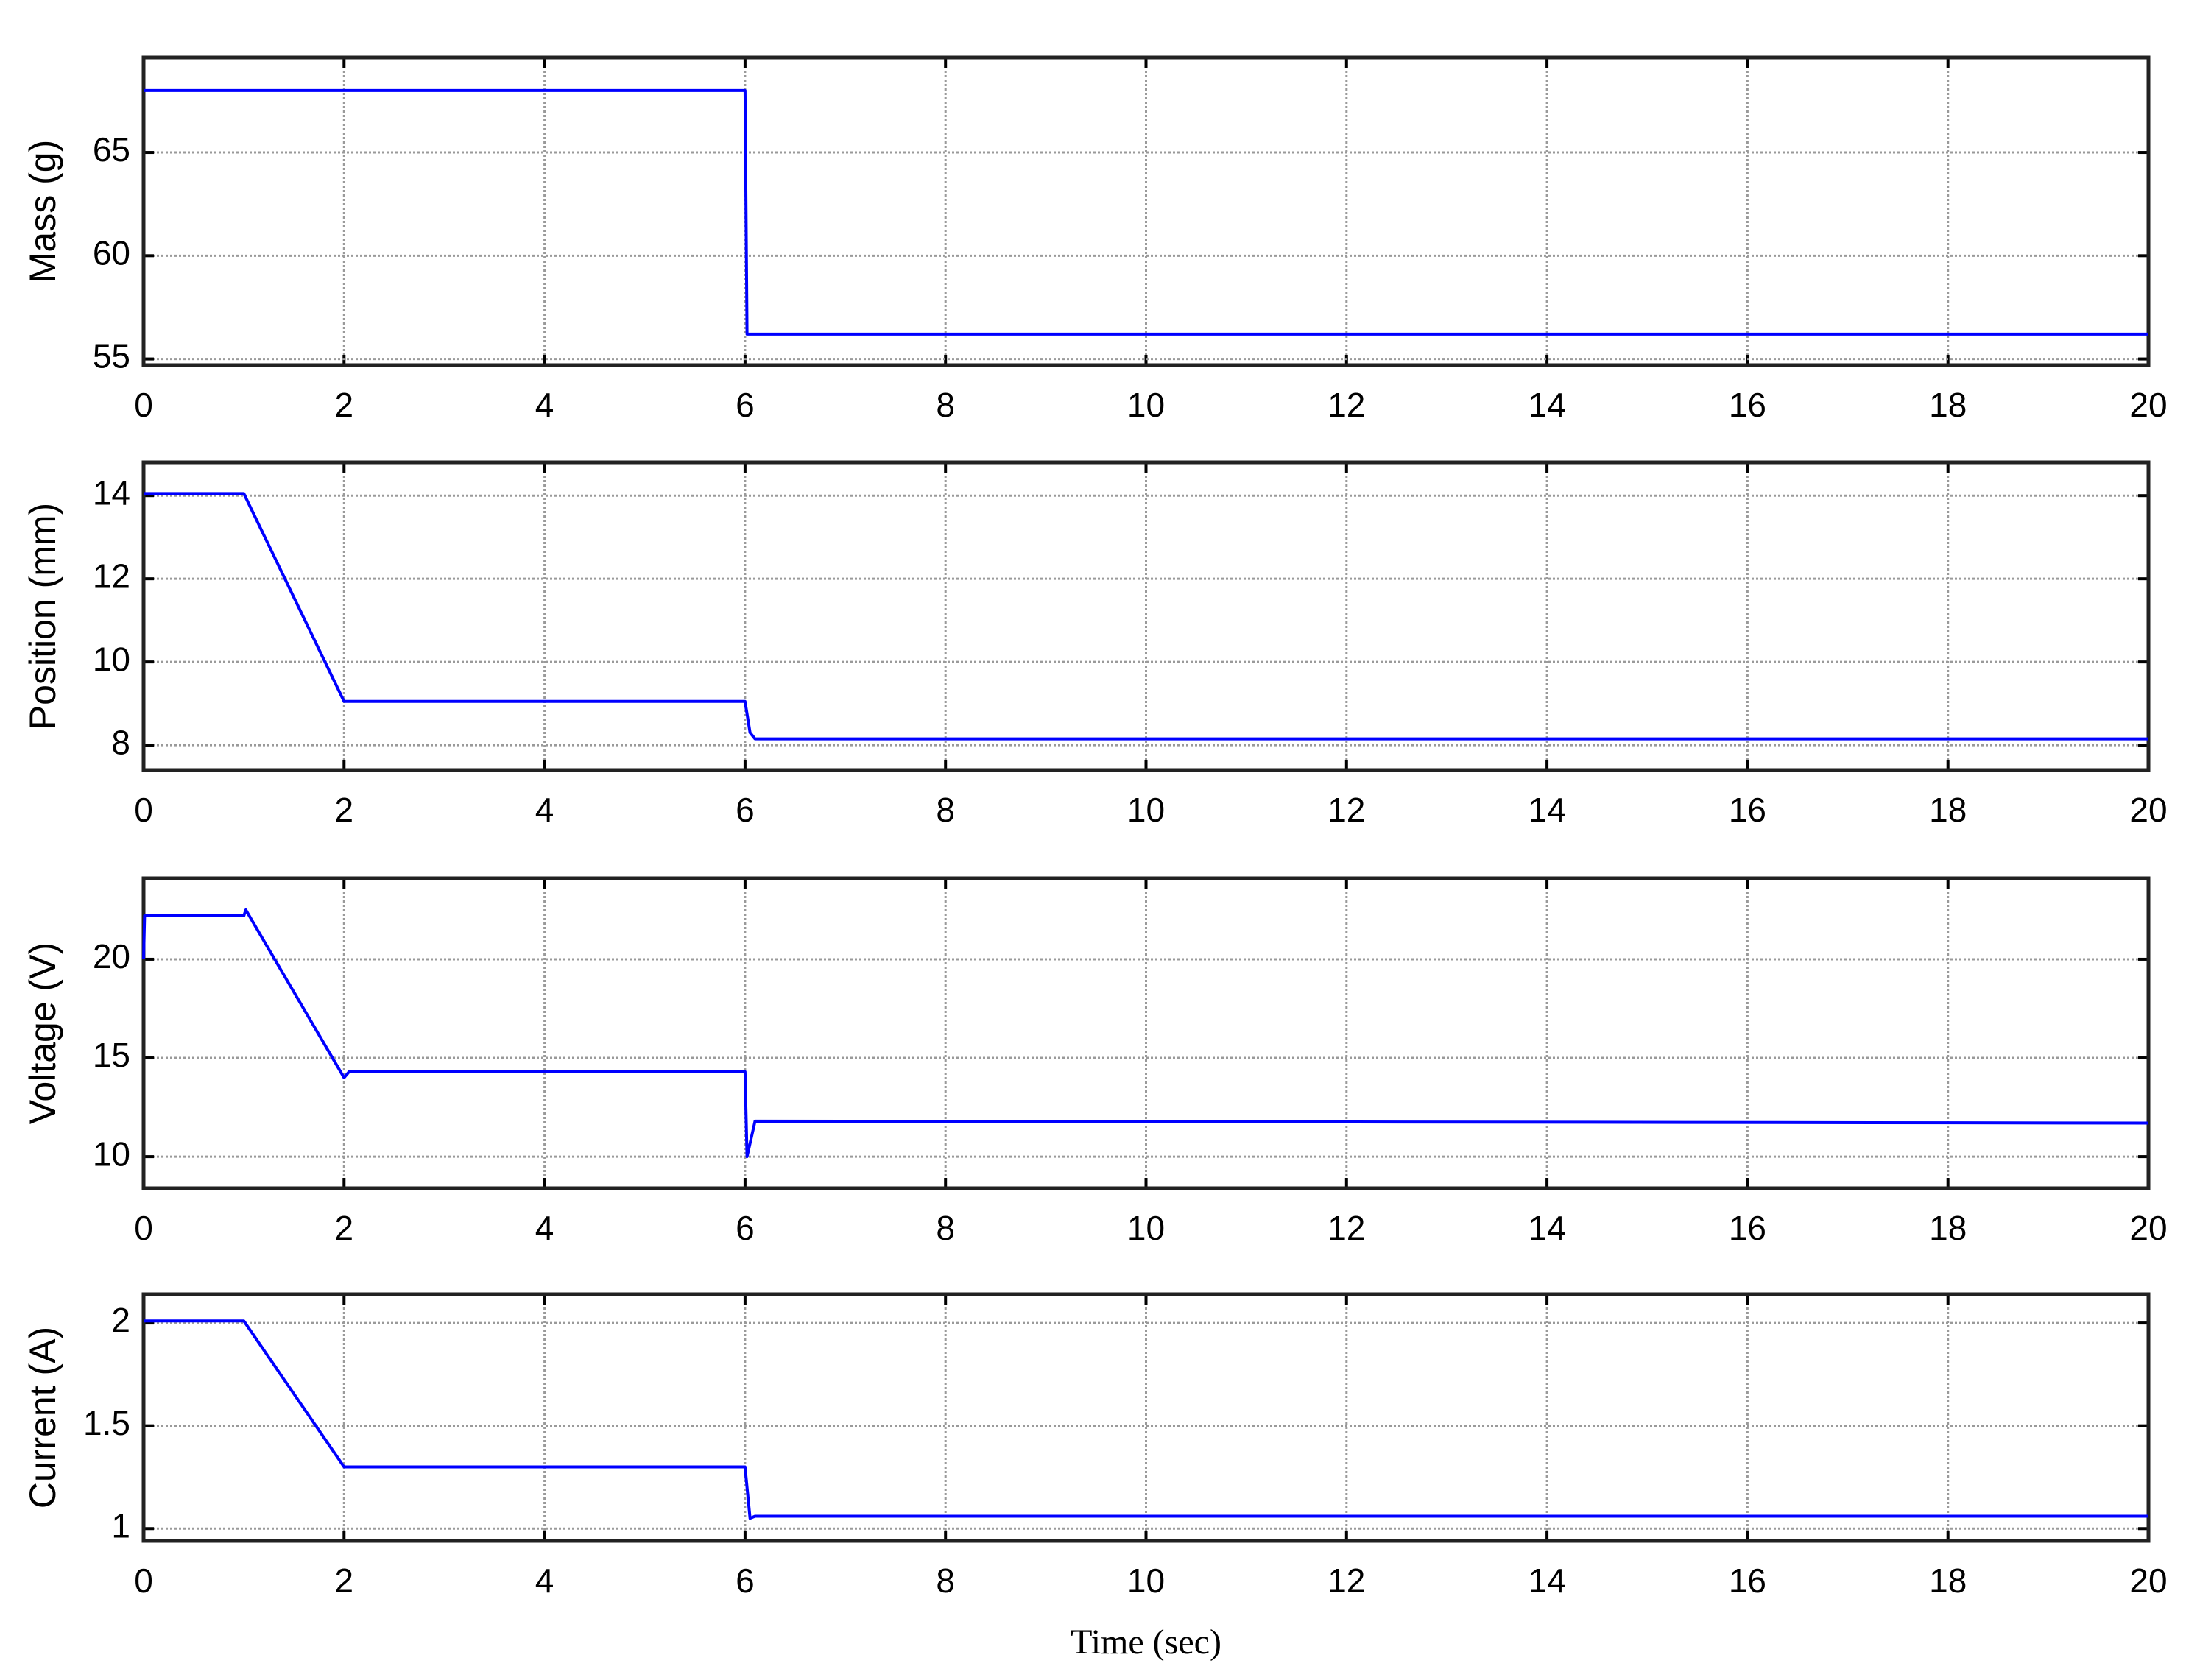 The height and width of the screenshot is (1680, 2200). What do you see at coordinates (120, 742) in the screenshot?
I see `y-tick-label: 8` at bounding box center [120, 742].